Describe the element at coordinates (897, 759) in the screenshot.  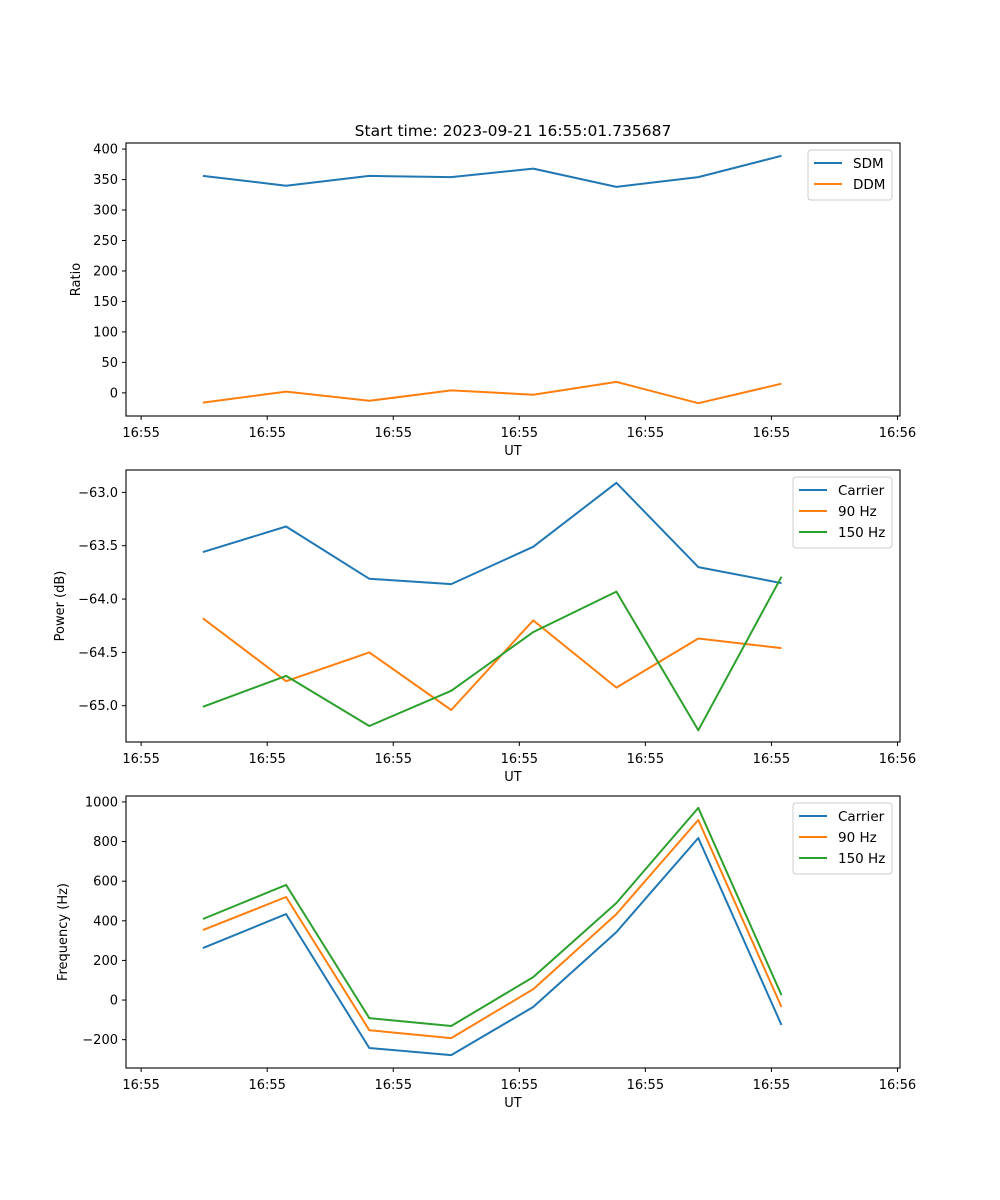
I see `power-x-tick-label: 16:56` at that location.